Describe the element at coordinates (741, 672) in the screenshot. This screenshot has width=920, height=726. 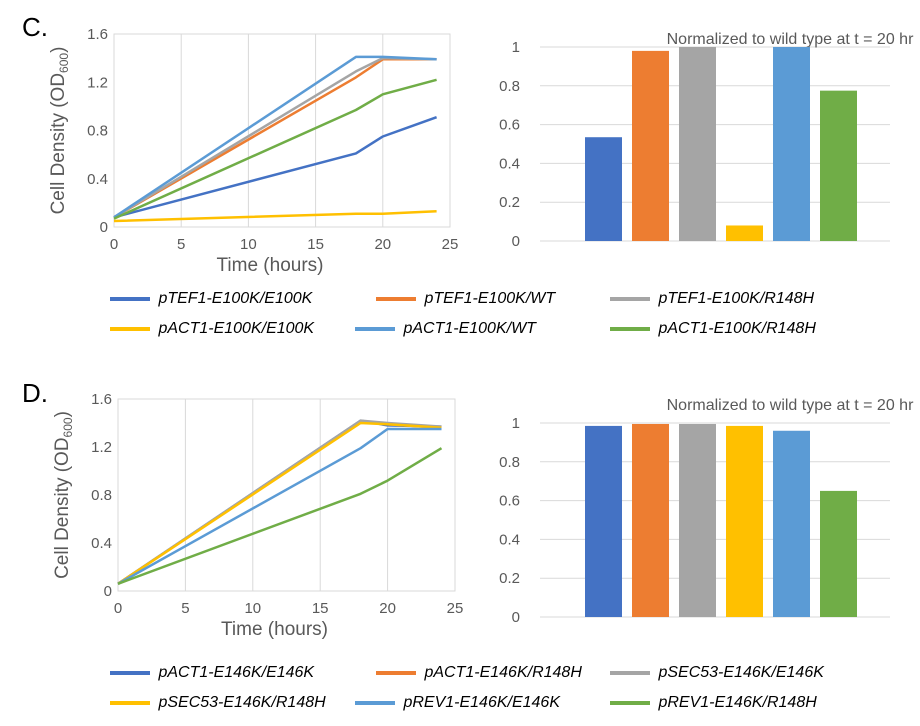
I see `legend-label: pSEC53-E146K/E146K` at that location.